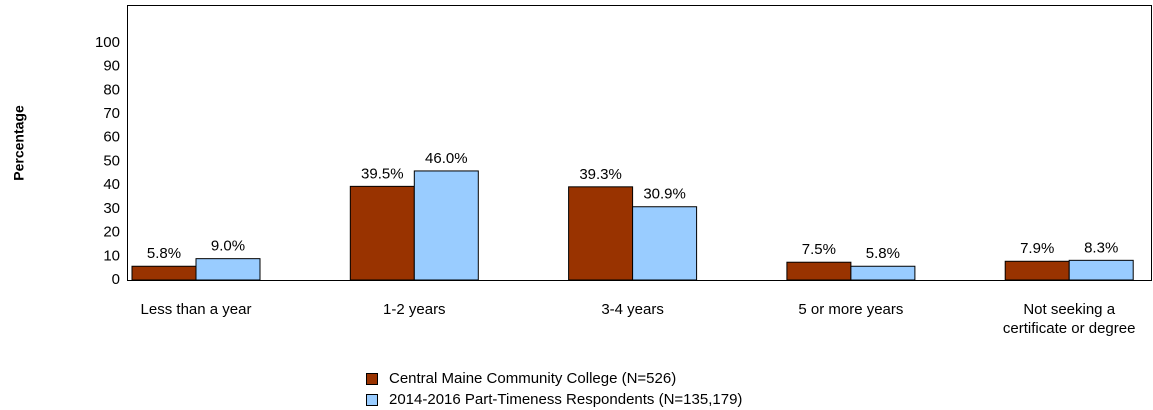 This screenshot has width=1153, height=410. Describe the element at coordinates (1069, 319) in the screenshot. I see `x-tick-label: Not seeking a certificate or degree` at that location.